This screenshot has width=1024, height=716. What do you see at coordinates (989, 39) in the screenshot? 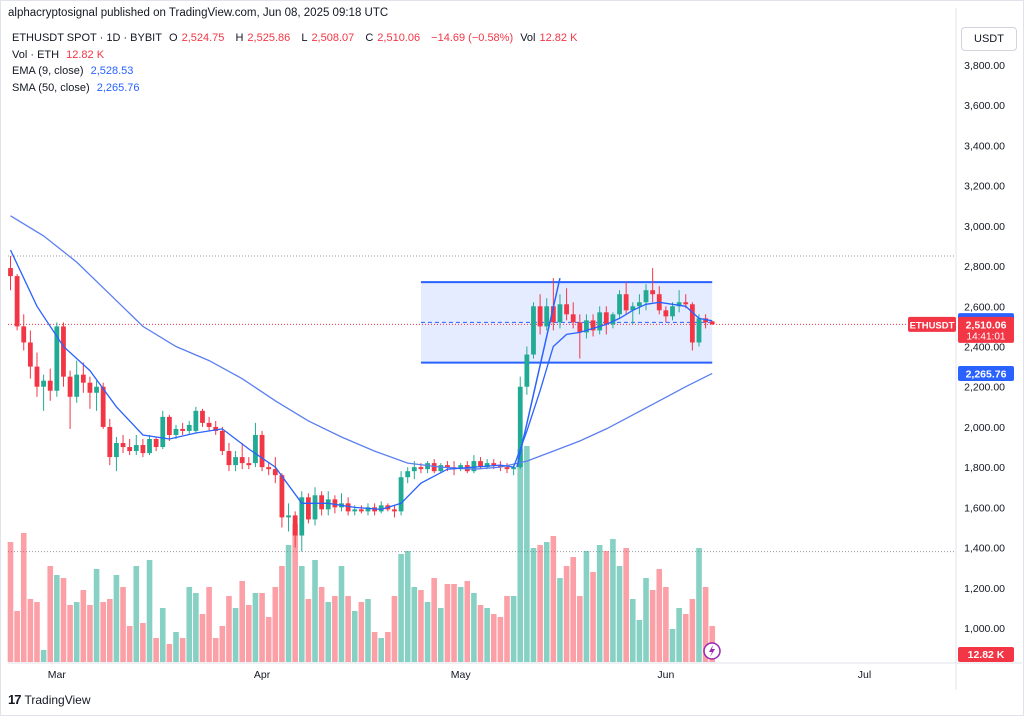
I see `currency-button: USDT` at bounding box center [989, 39].